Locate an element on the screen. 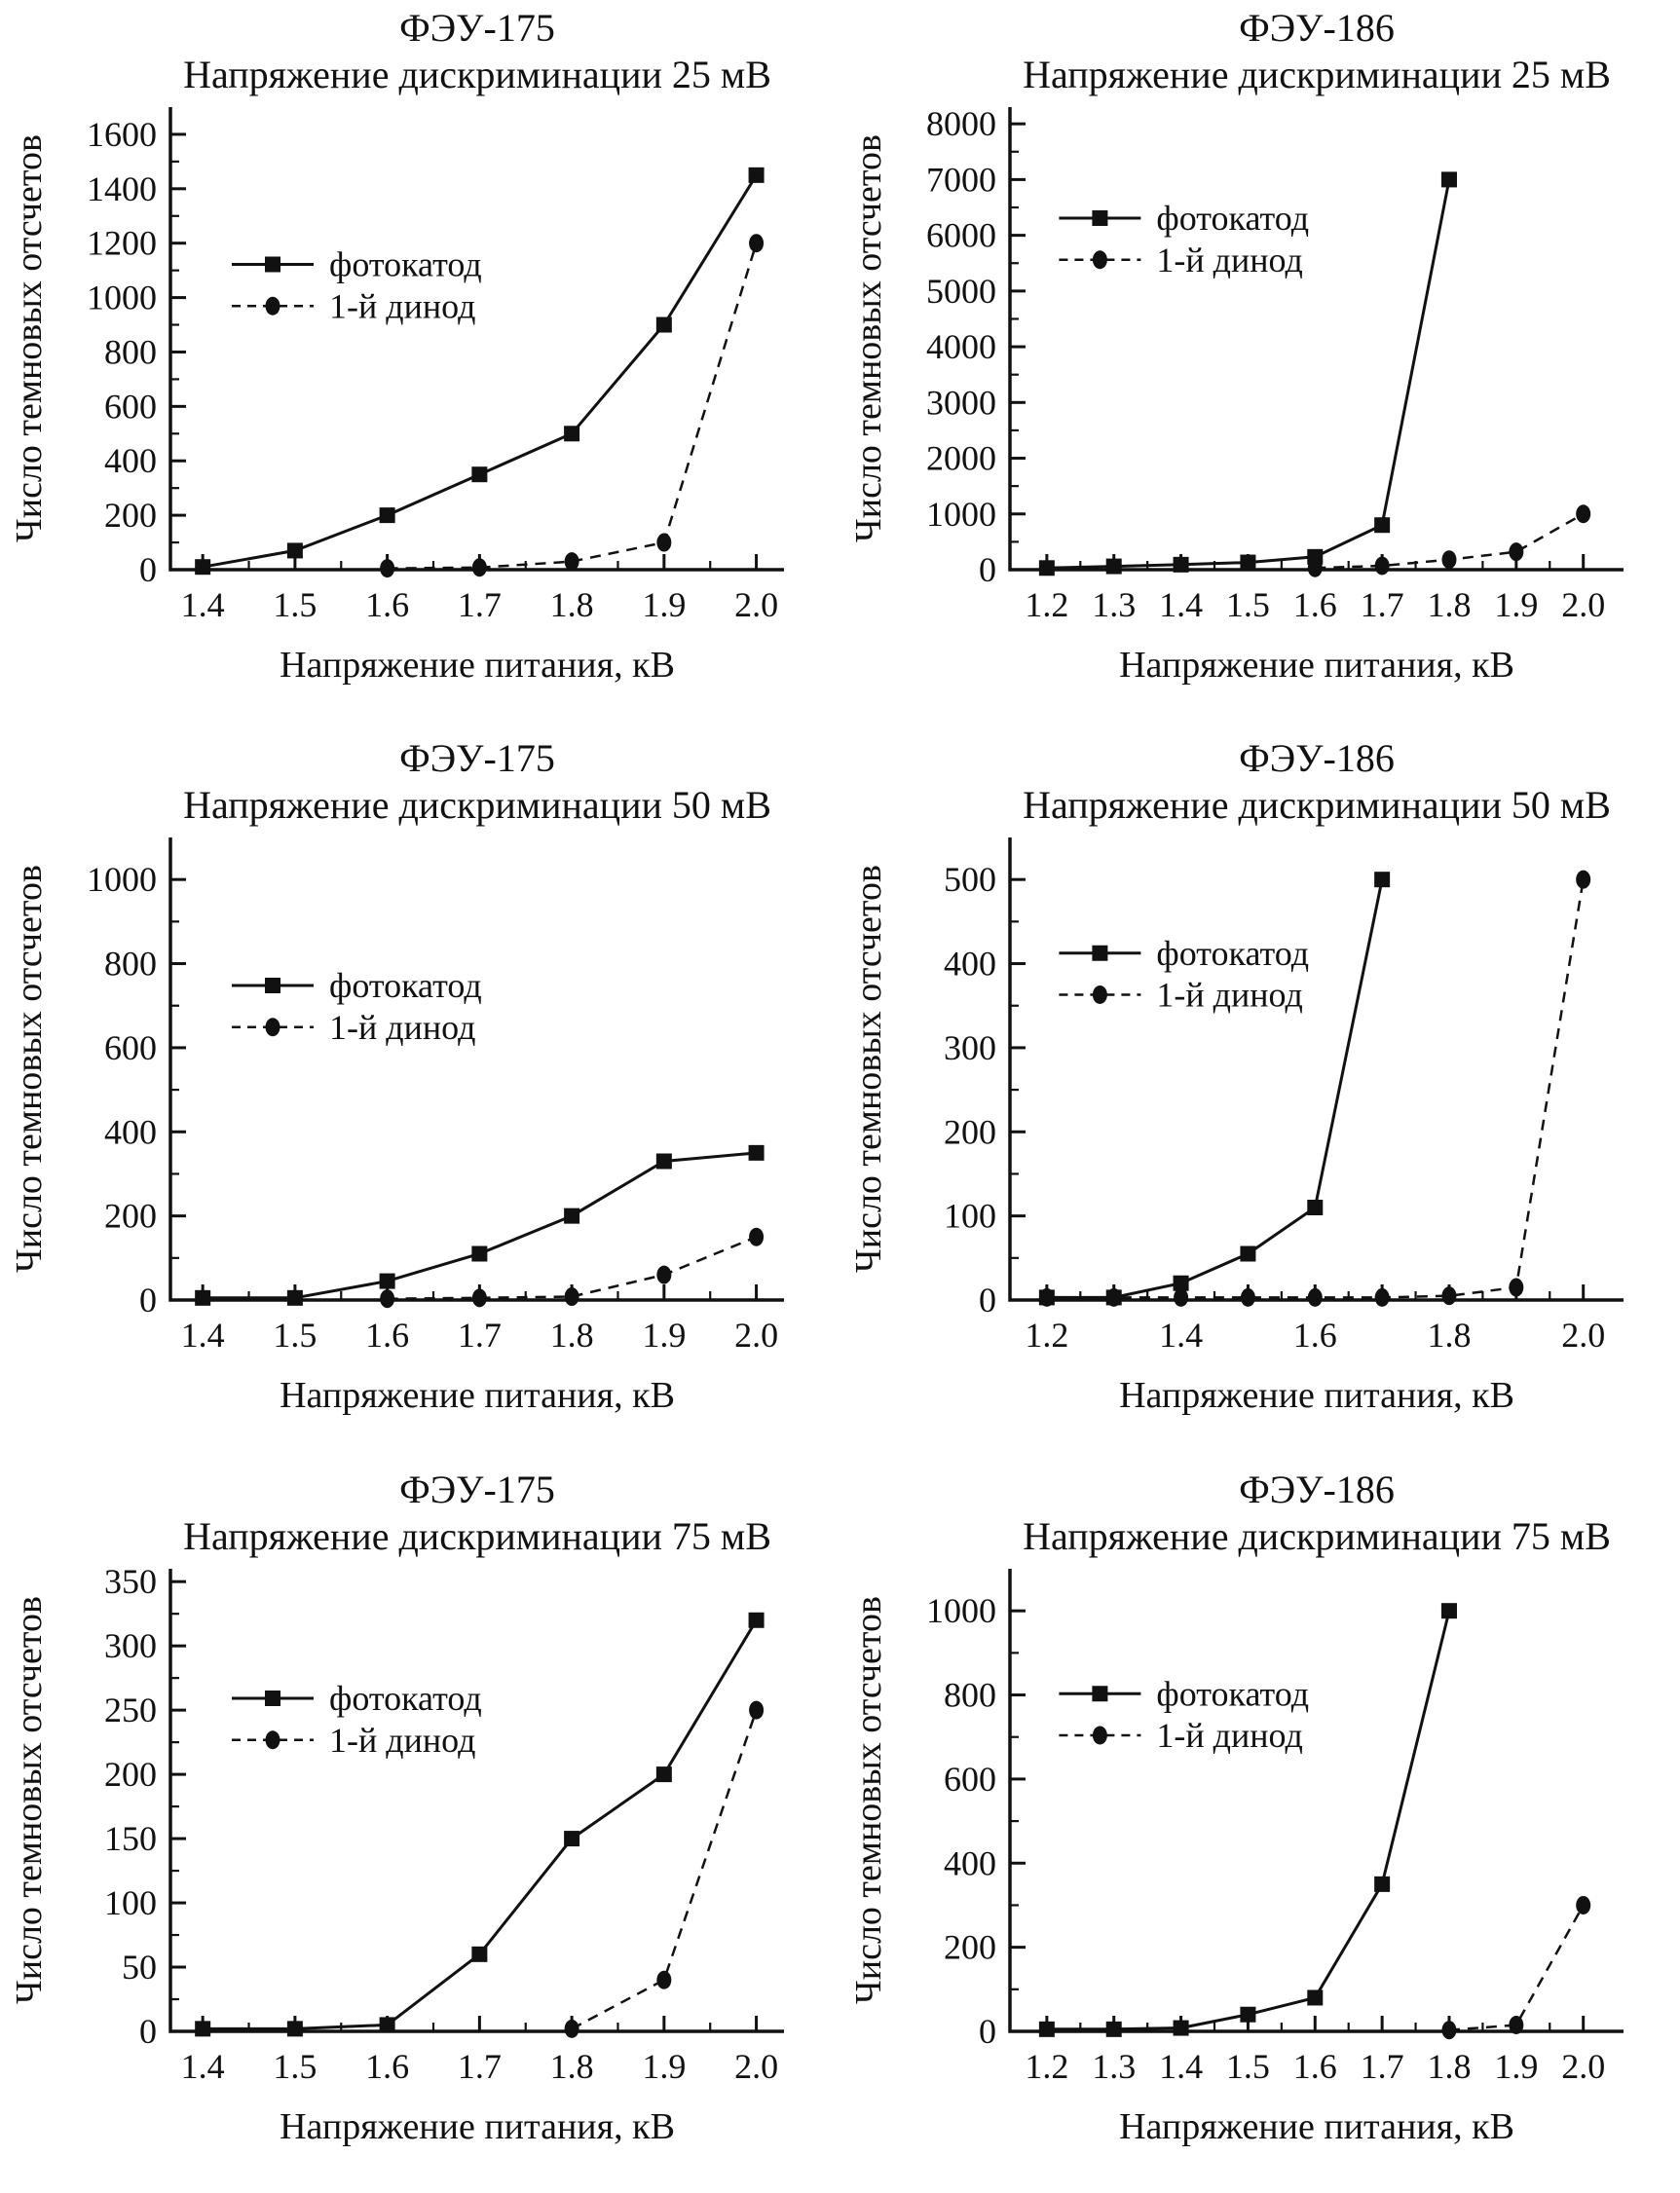  svg-text: 1.2 is located at coordinates (1046, 1335).